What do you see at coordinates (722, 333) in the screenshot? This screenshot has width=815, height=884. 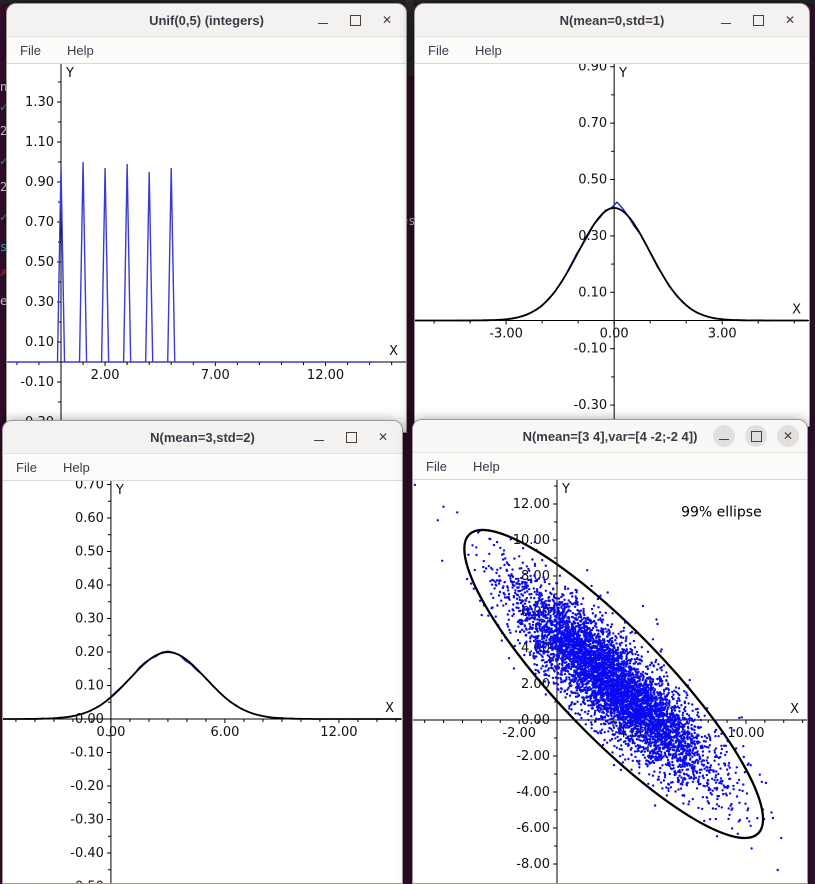 I see `svg-text: 3.00` at bounding box center [722, 333].